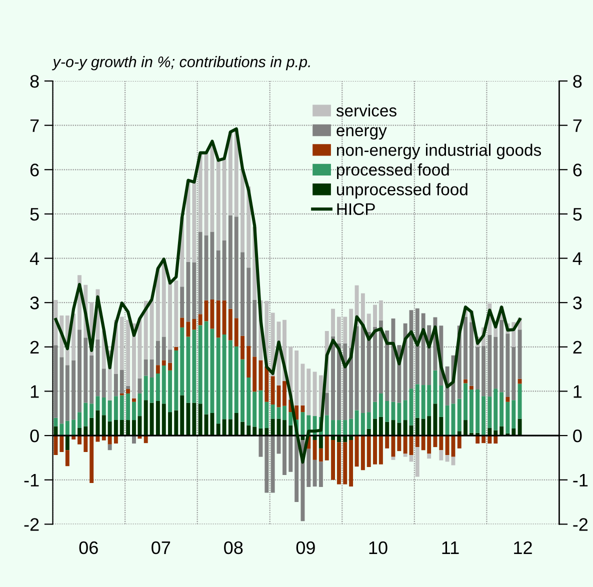 This screenshot has width=593, height=587. I want to click on legend-label: HICP, so click(356, 209).